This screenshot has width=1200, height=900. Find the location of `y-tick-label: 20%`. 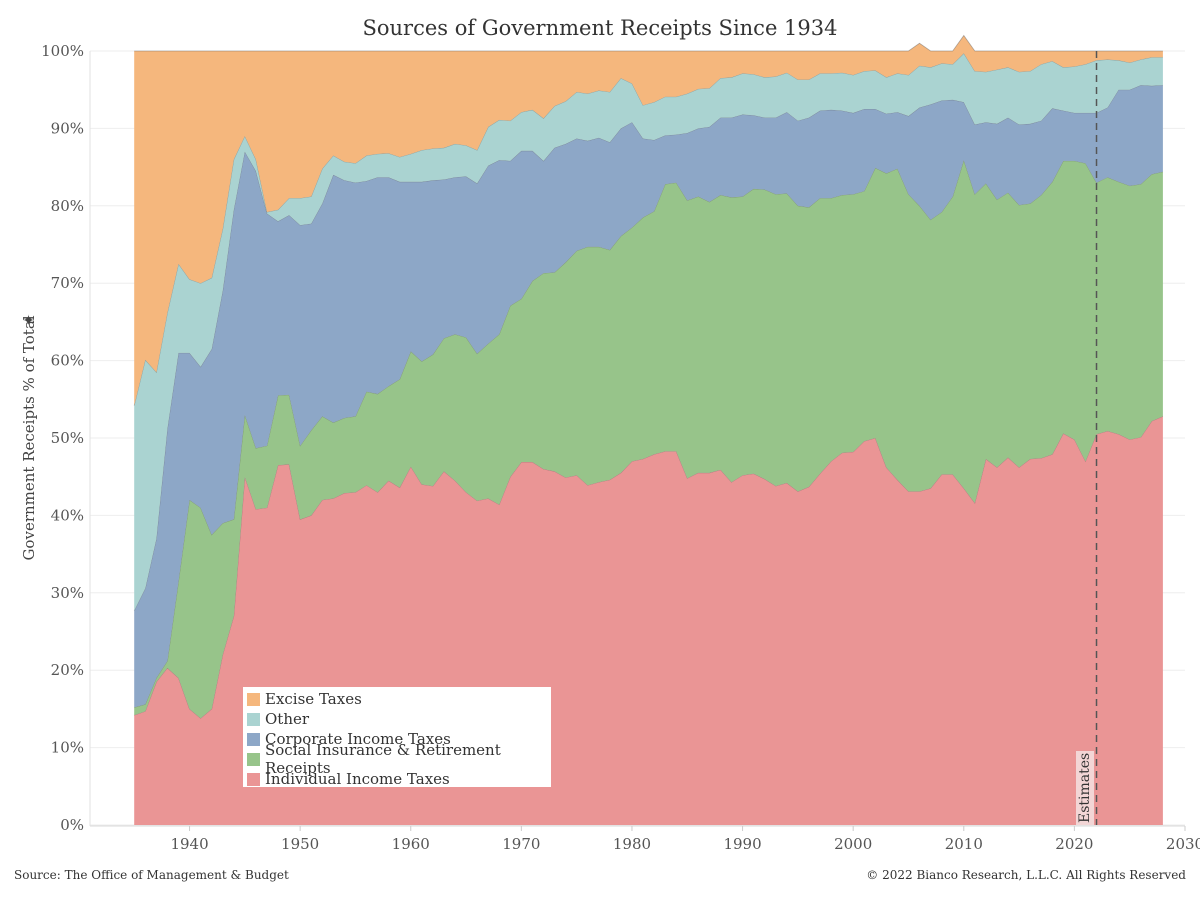

y-tick-label: 20% is located at coordinates (67, 670).